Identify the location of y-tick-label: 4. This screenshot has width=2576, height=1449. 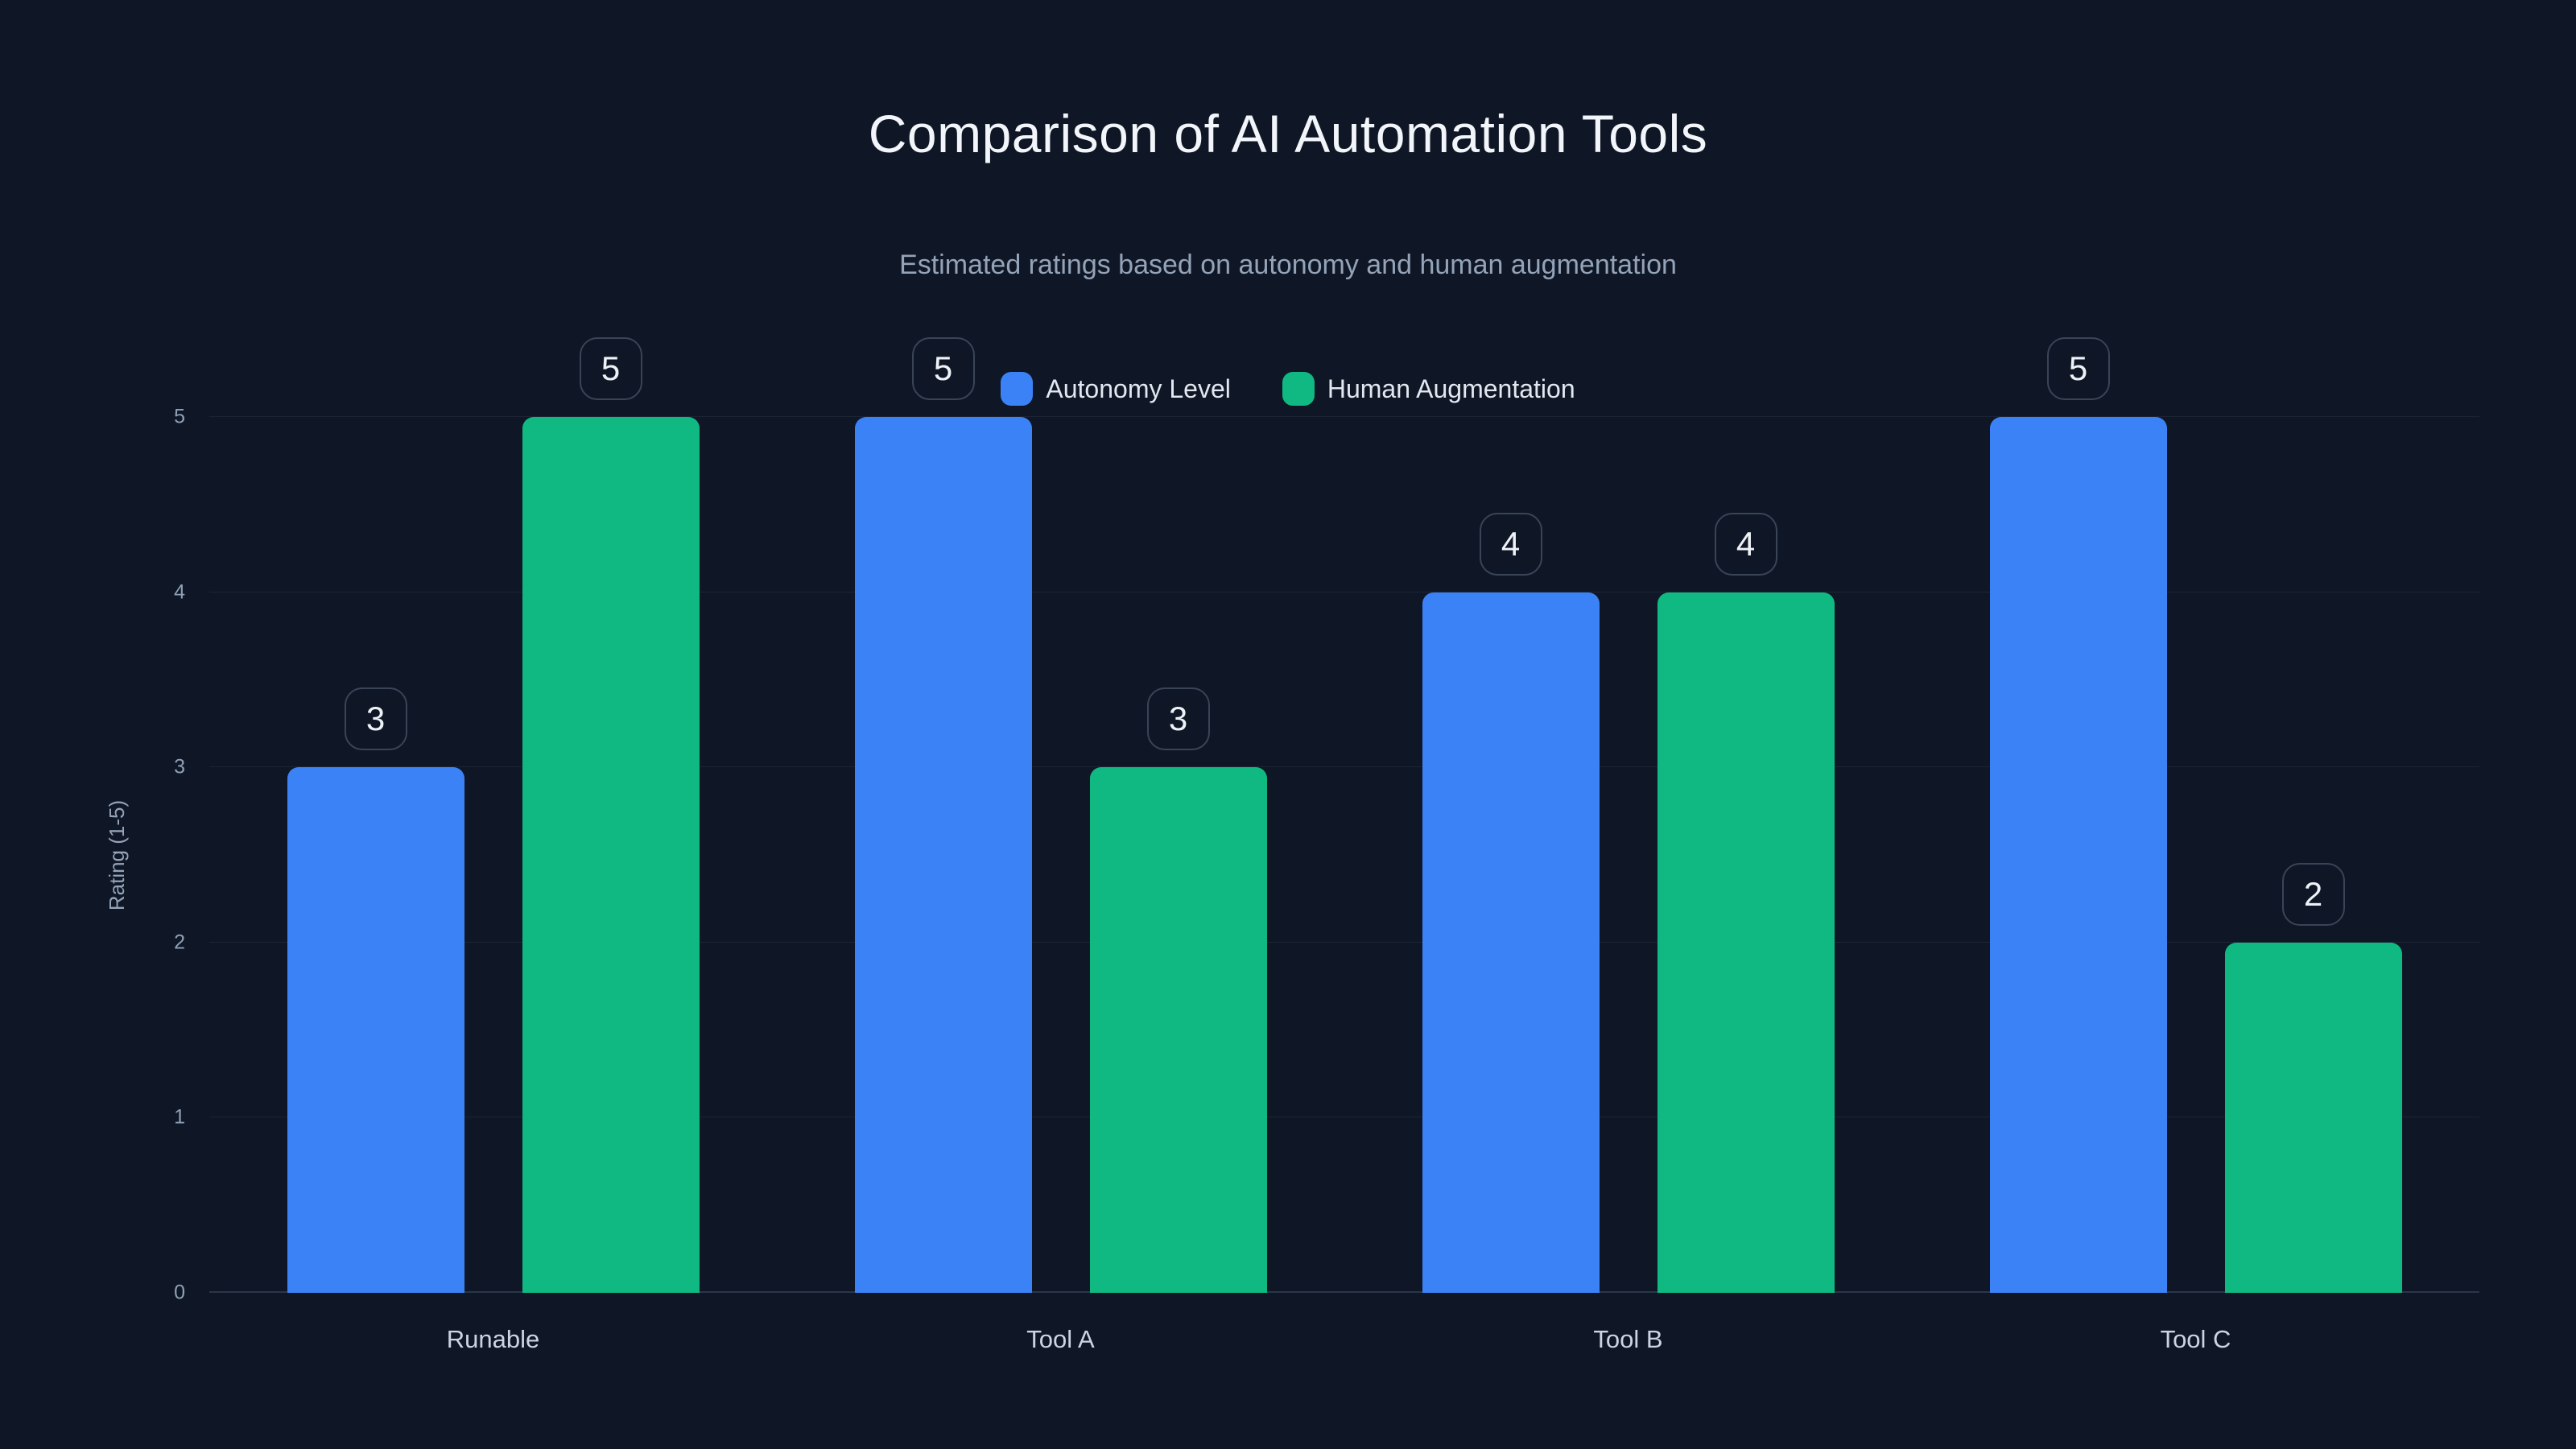
(179, 592).